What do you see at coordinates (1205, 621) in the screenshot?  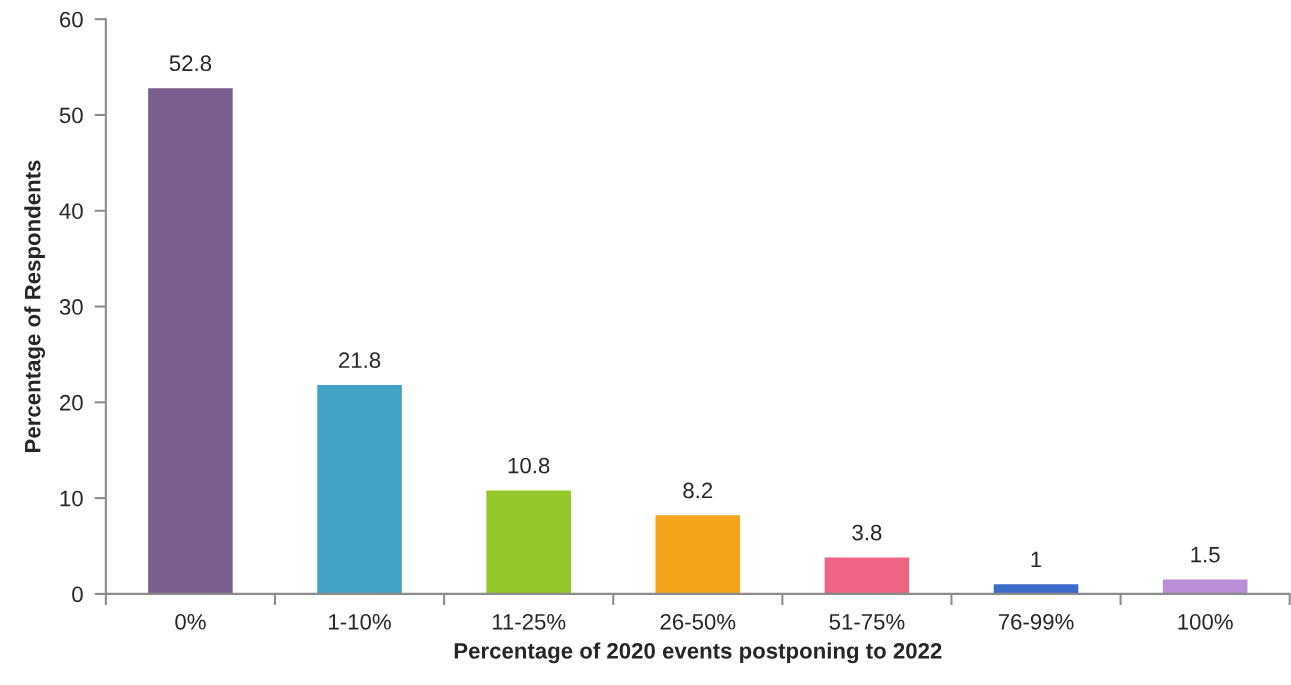 I see `x-tick-label: 100%` at bounding box center [1205, 621].